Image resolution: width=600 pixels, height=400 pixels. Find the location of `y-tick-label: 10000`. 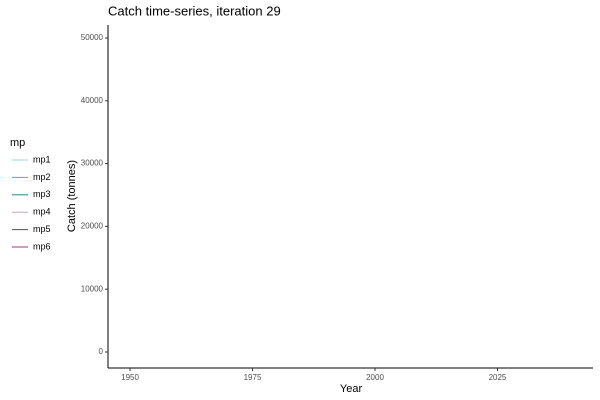

y-tick-label: 10000 is located at coordinates (92, 288).